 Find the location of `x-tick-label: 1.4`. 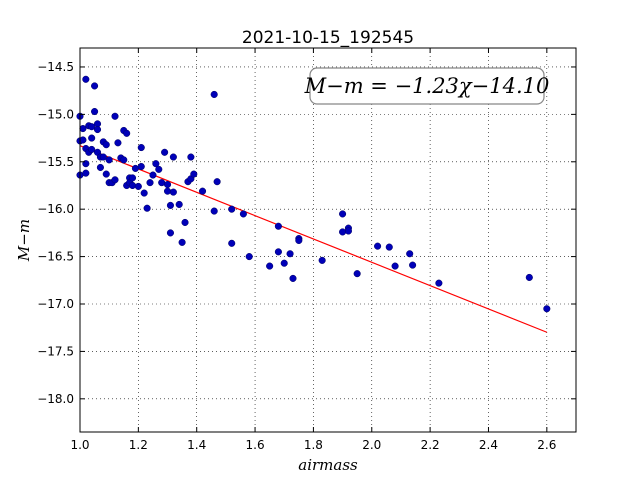

x-tick-label: 1.4 is located at coordinates (196, 445).